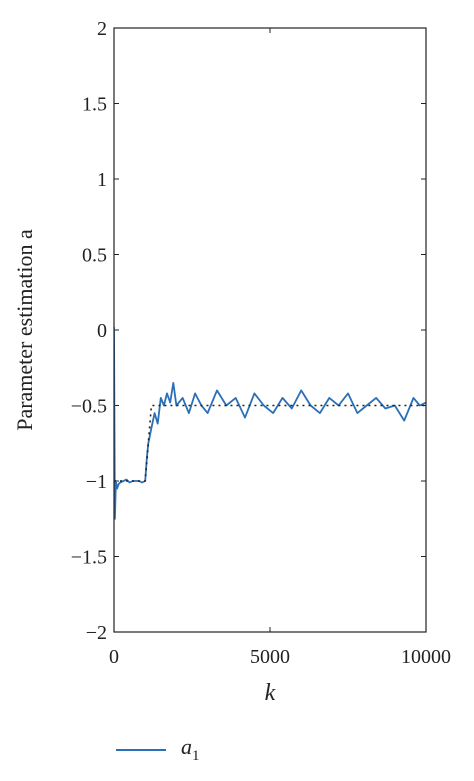  Describe the element at coordinates (102, 331) in the screenshot. I see `y-tick-label: 0` at that location.